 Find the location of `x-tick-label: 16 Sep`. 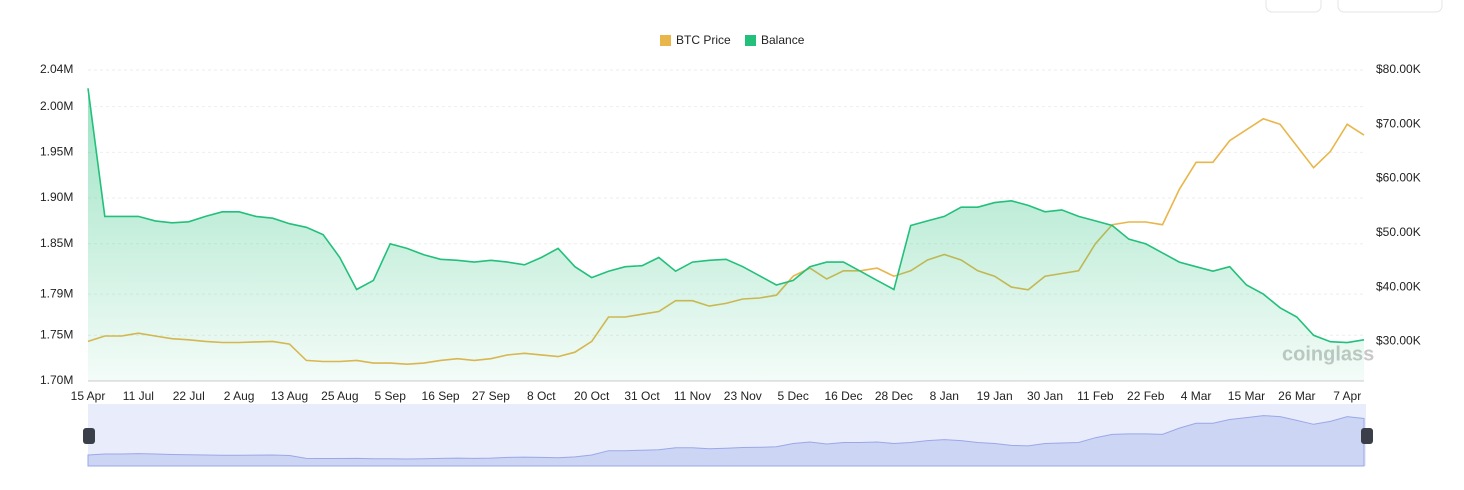

x-tick-label: 16 Sep is located at coordinates (441, 396).